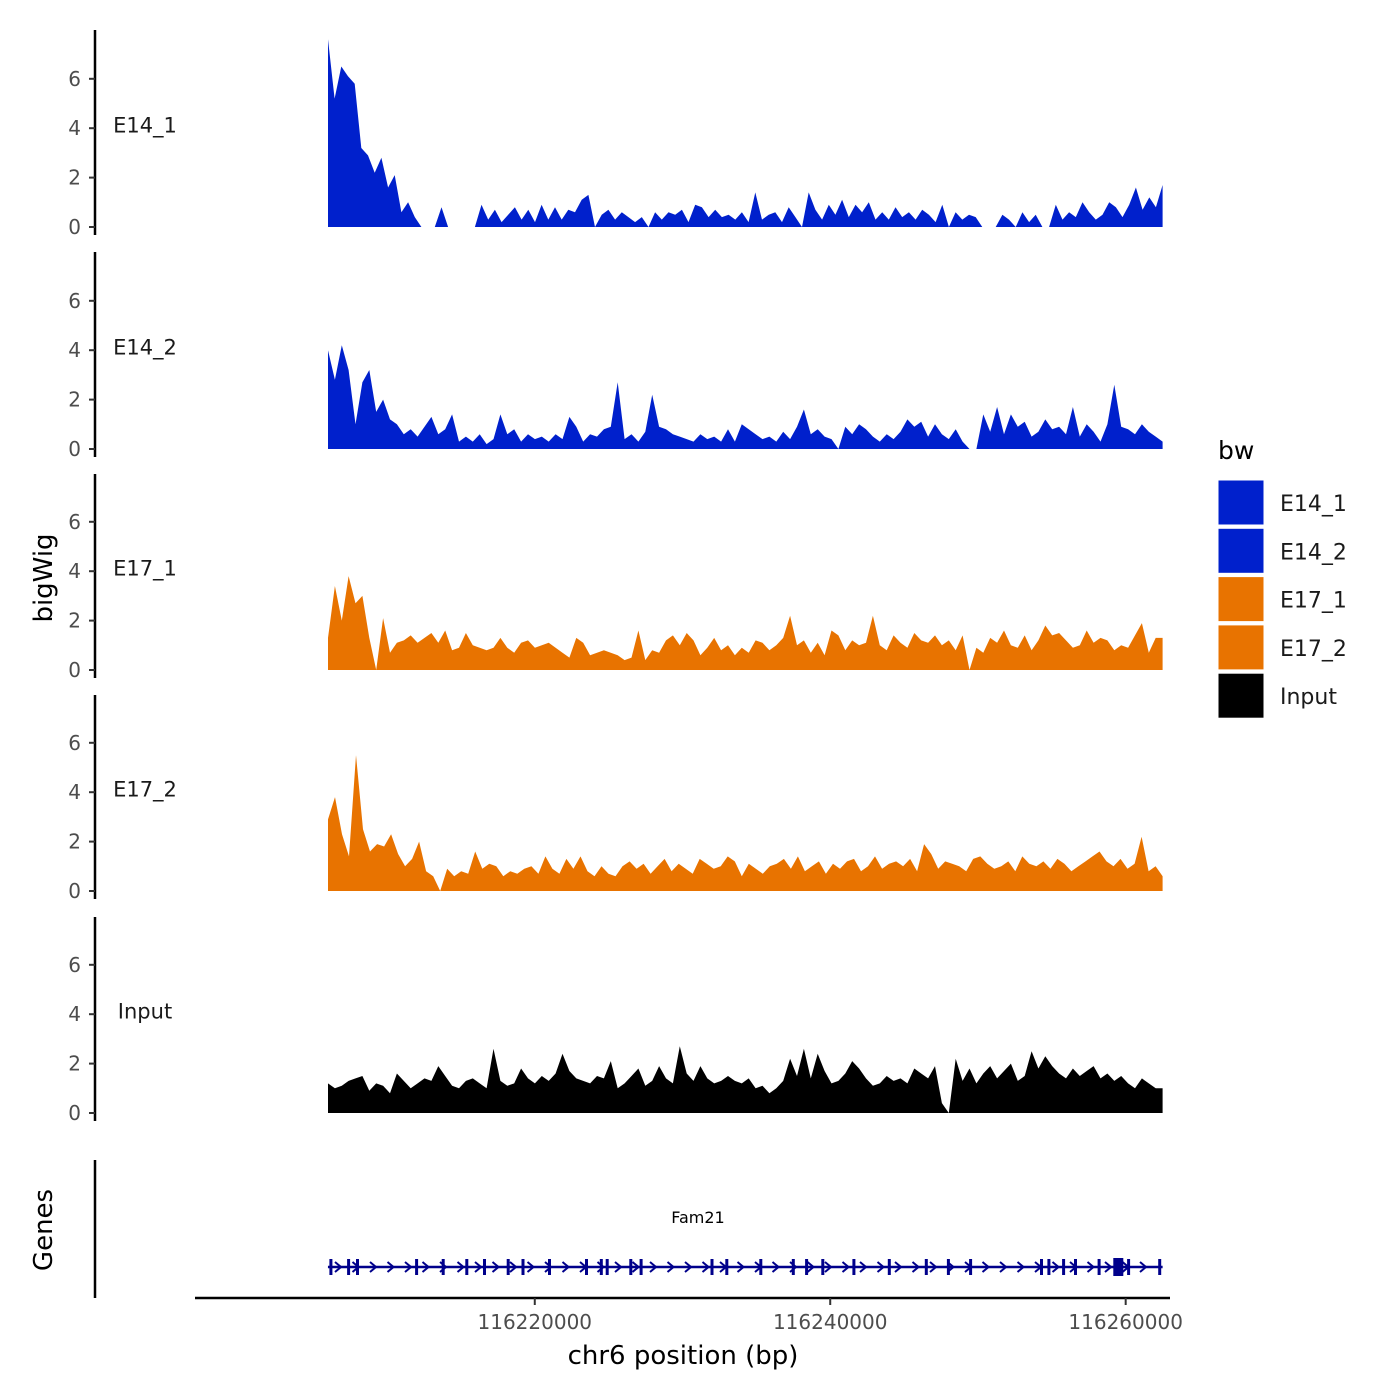 This screenshot has height=1400, width=1400. I want to click on y-axis-title: bigWig, so click(44, 577).